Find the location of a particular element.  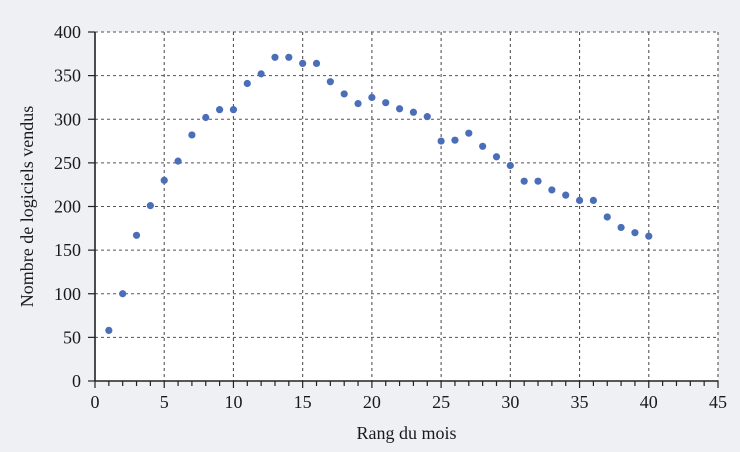

x-tick-label: 40 is located at coordinates (649, 402).